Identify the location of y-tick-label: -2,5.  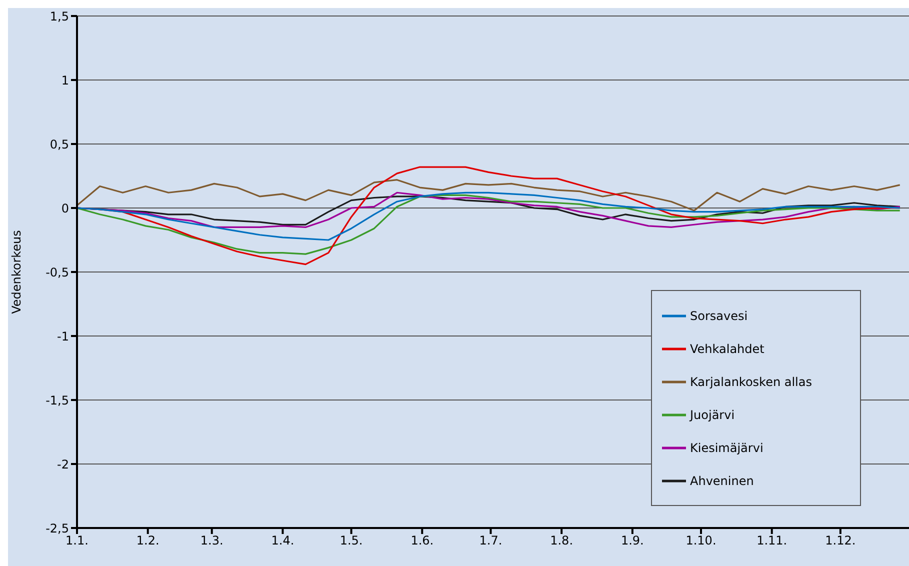
(57, 528).